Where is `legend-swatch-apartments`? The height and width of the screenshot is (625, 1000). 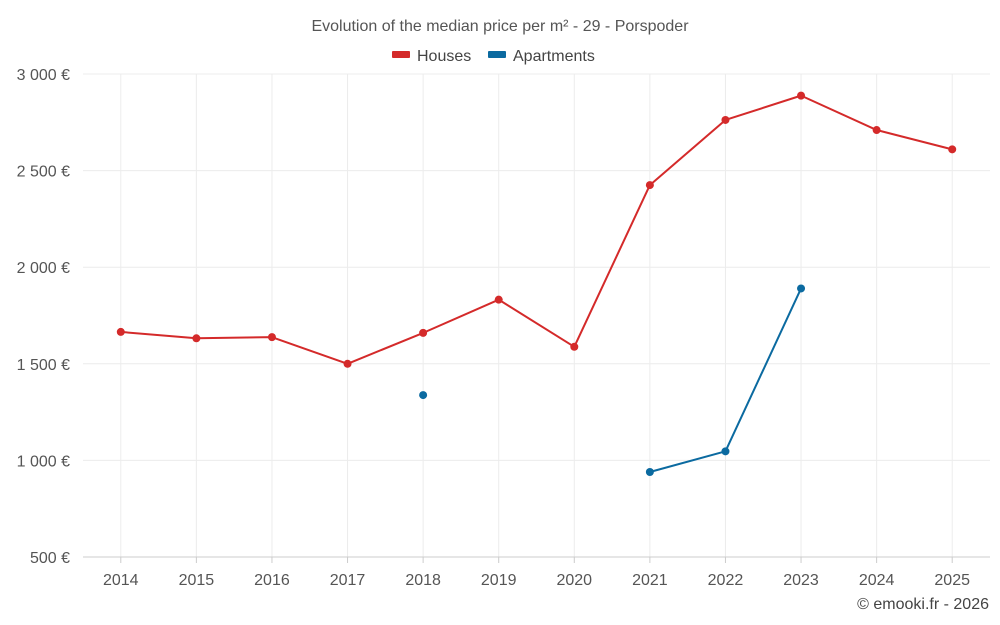 legend-swatch-apartments is located at coordinates (497, 54).